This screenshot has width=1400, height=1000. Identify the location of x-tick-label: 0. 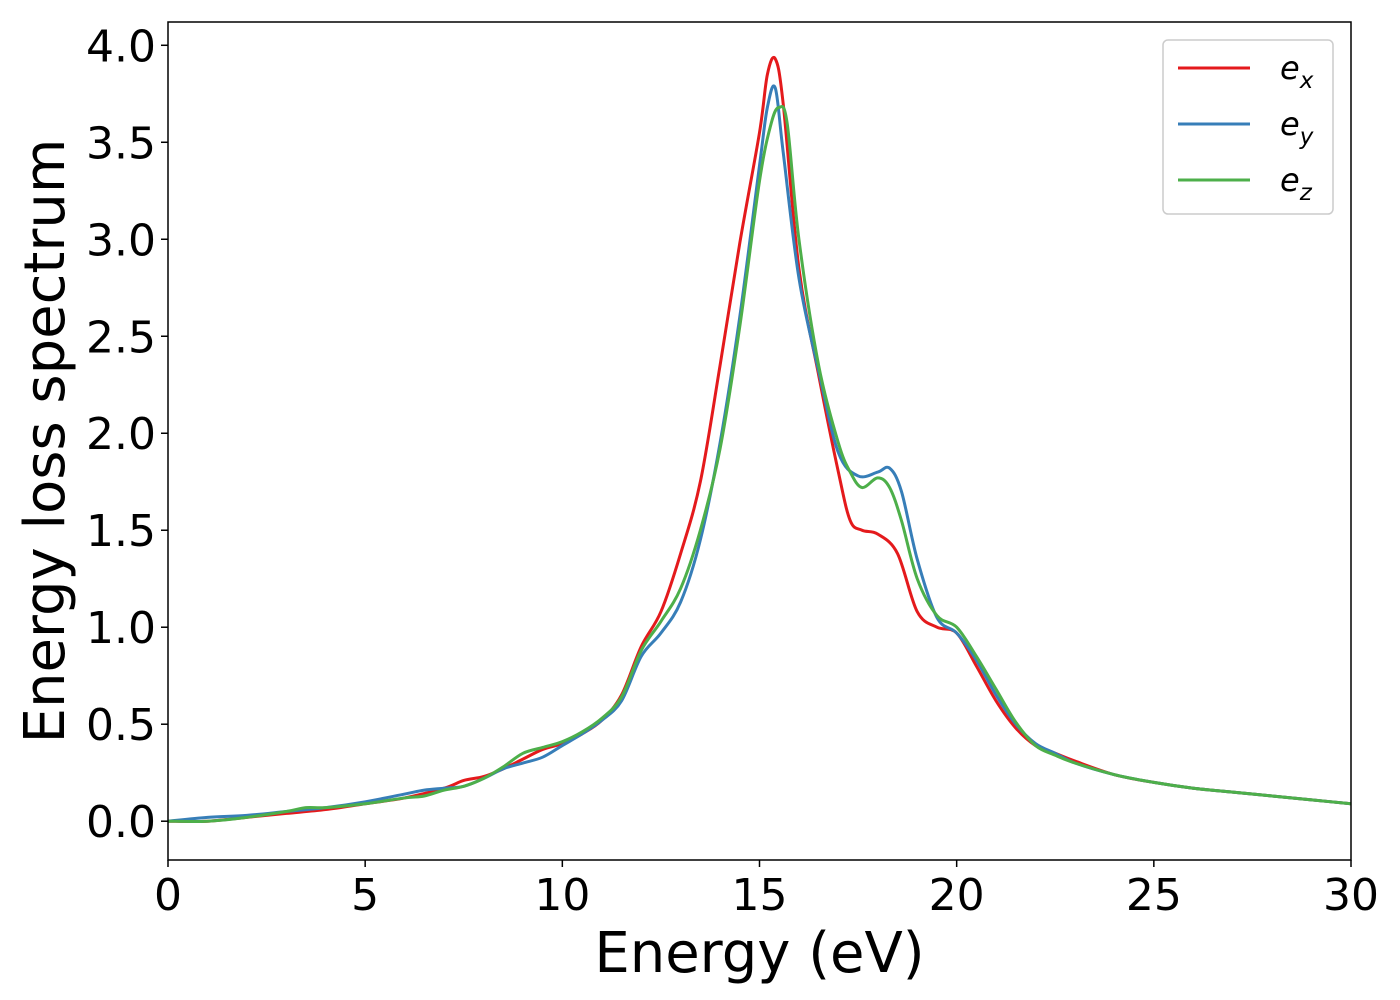
(168, 895).